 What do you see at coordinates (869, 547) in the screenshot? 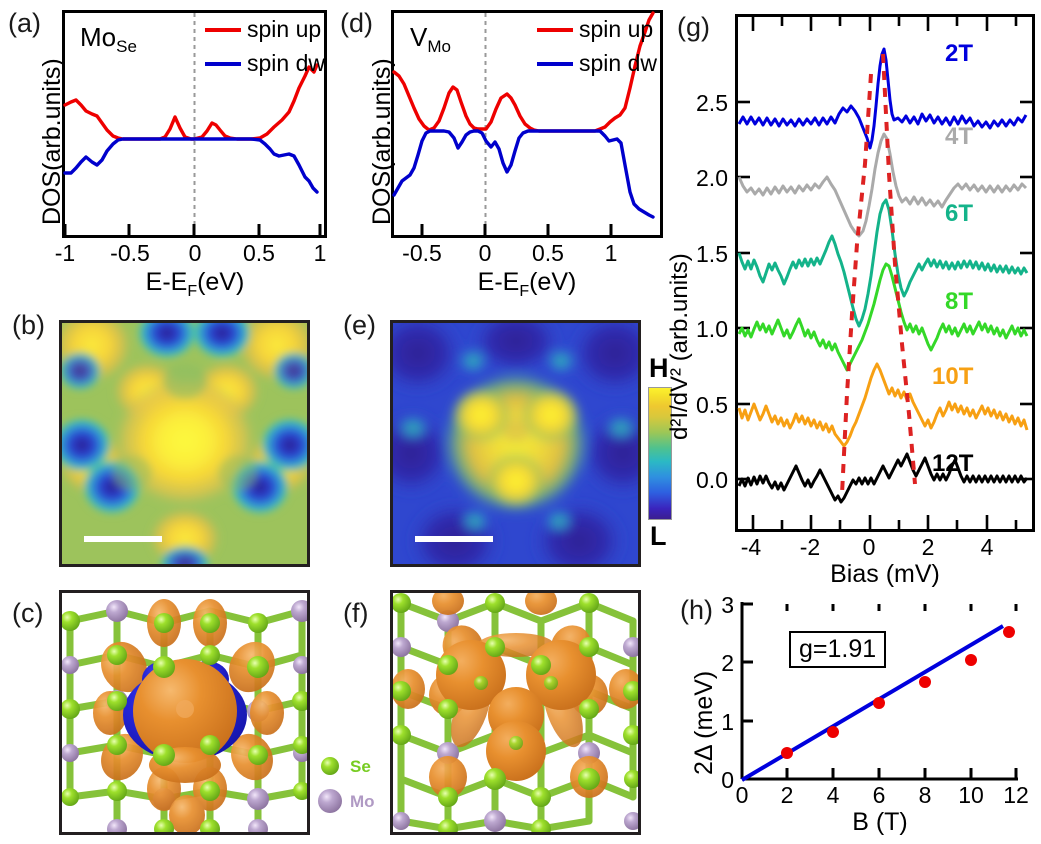
I see `panel-g-xtick-2: 0` at bounding box center [869, 547].